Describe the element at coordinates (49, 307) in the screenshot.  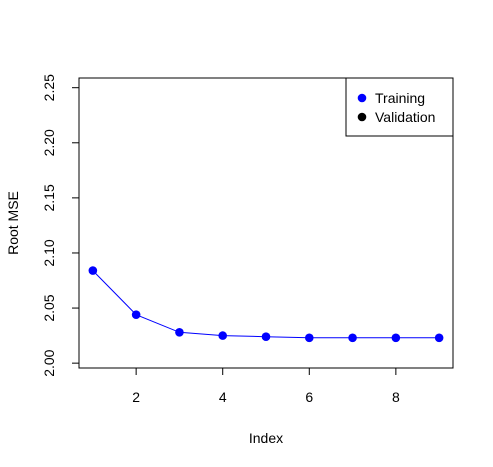
I see `y-tick-label-2.05: 2.05` at that location.